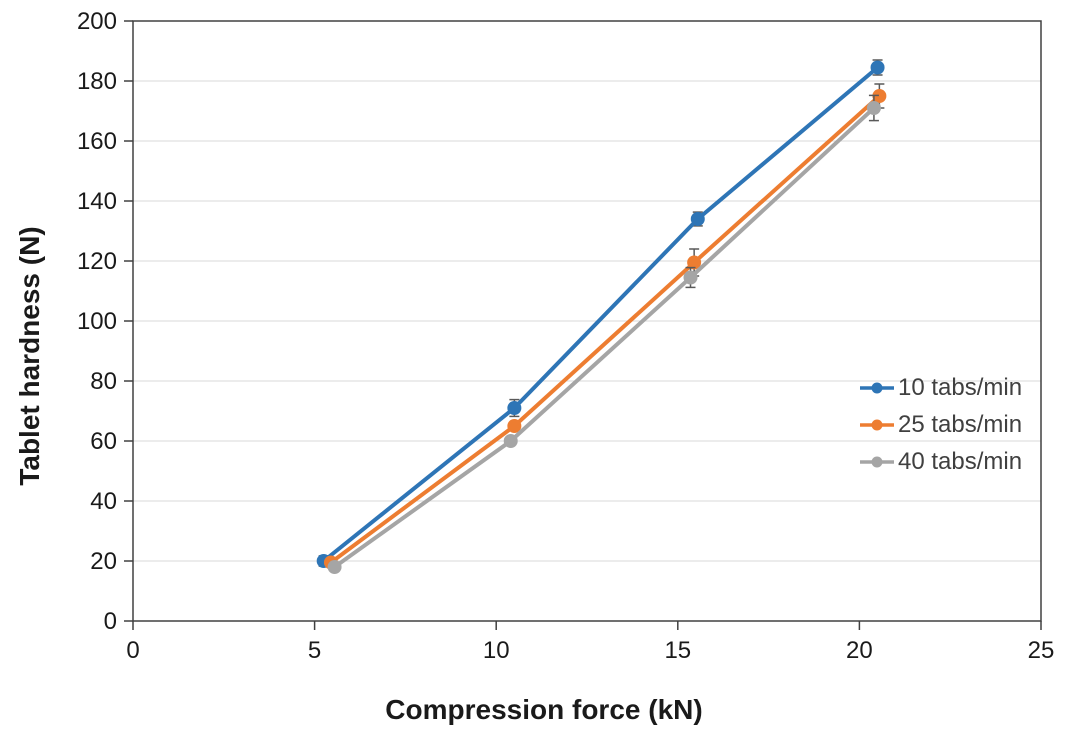 The height and width of the screenshot is (740, 1089). Describe the element at coordinates (544, 709) in the screenshot. I see `x-axis-title: Compression force (kN)` at that location.